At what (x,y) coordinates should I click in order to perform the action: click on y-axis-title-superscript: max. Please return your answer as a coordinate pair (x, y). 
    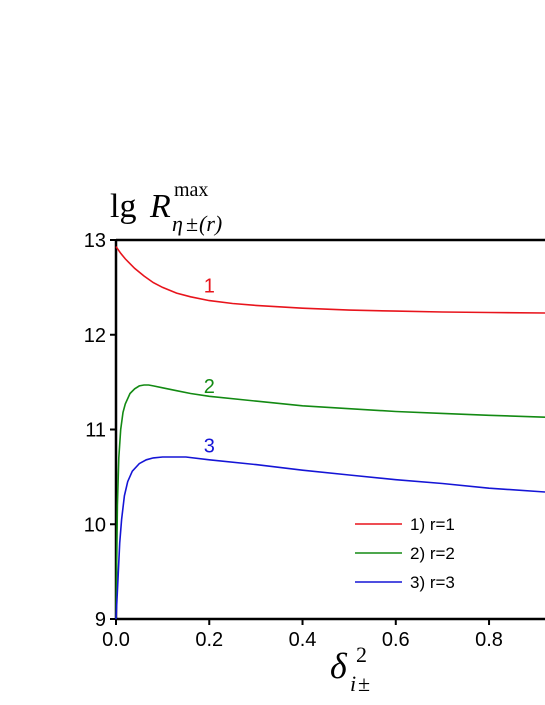
    Looking at the image, I should click on (191, 190).